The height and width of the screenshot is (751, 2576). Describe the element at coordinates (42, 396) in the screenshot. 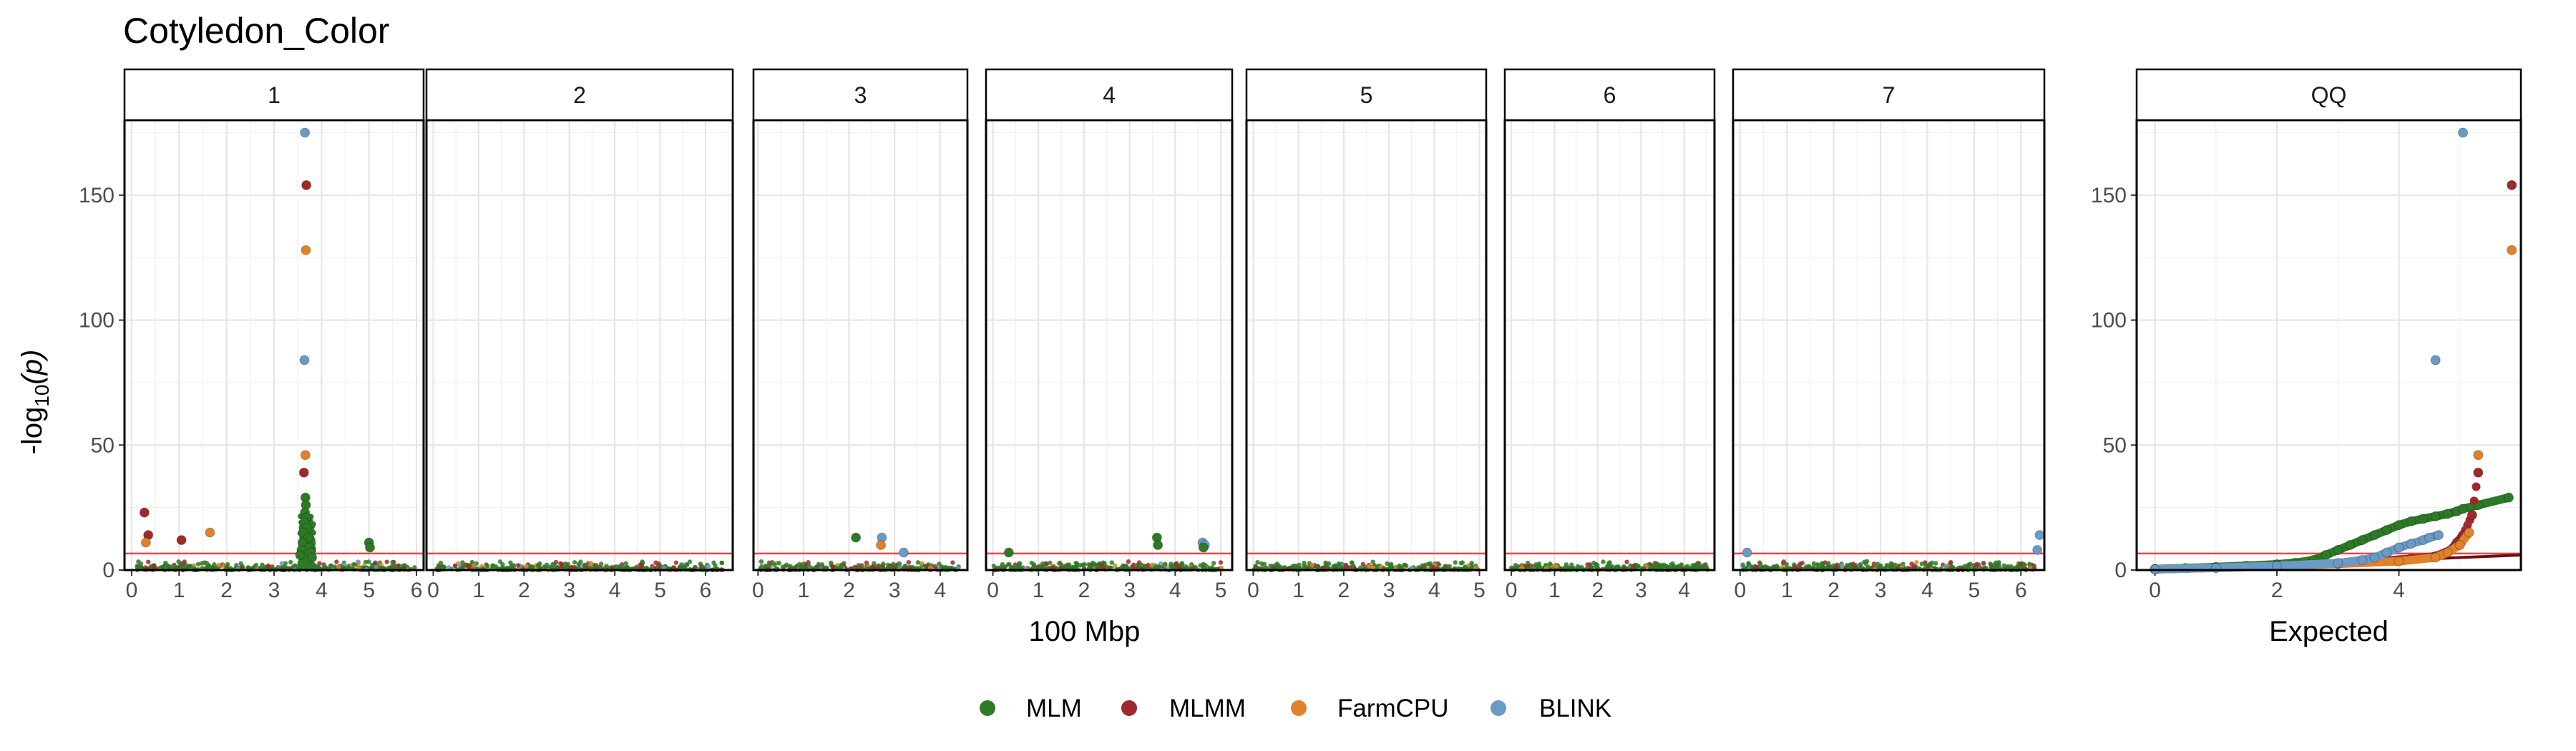

I see `y-axis-label-subscript: 10` at that location.